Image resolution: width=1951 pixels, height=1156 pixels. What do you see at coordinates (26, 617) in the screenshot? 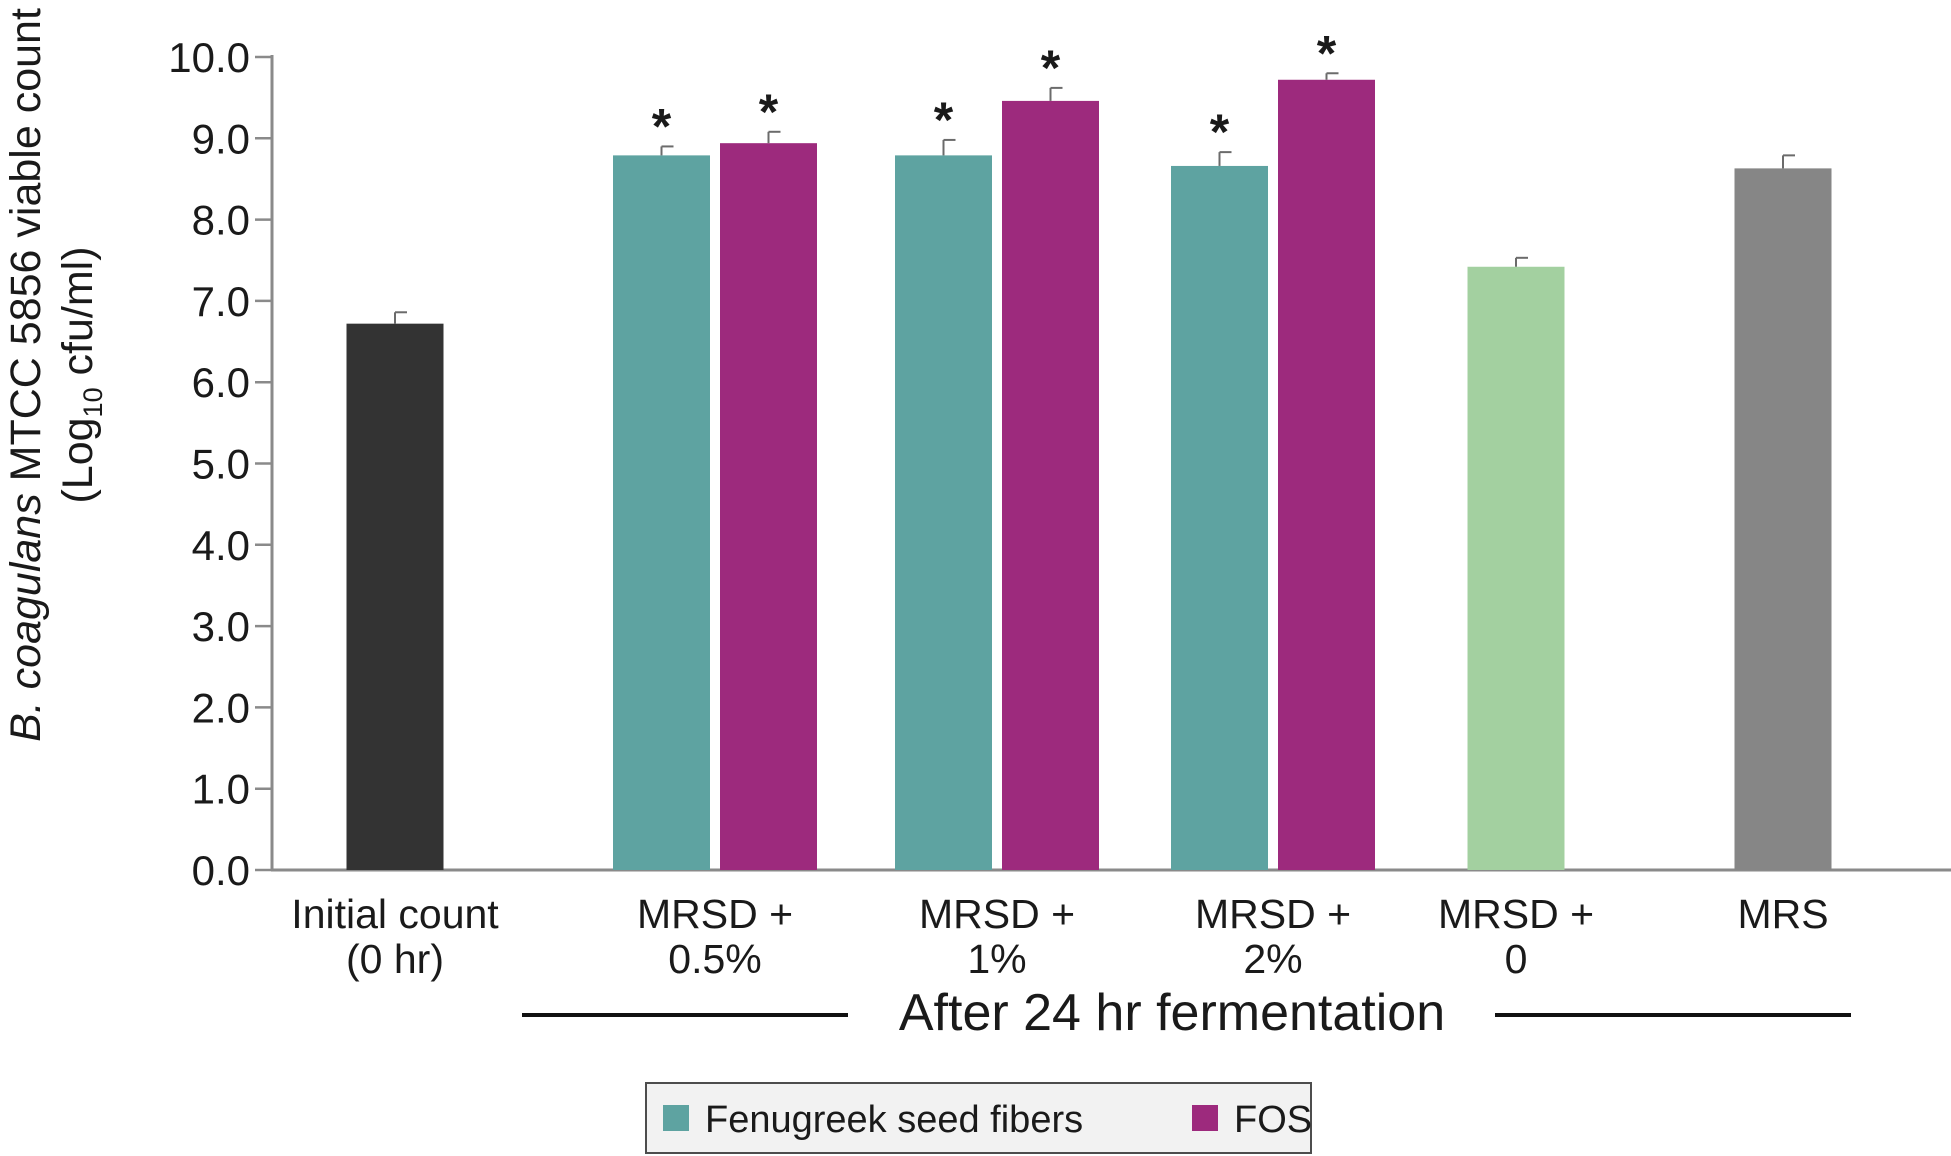
I see `y-axis-title-species: B. coagulans` at bounding box center [26, 617].